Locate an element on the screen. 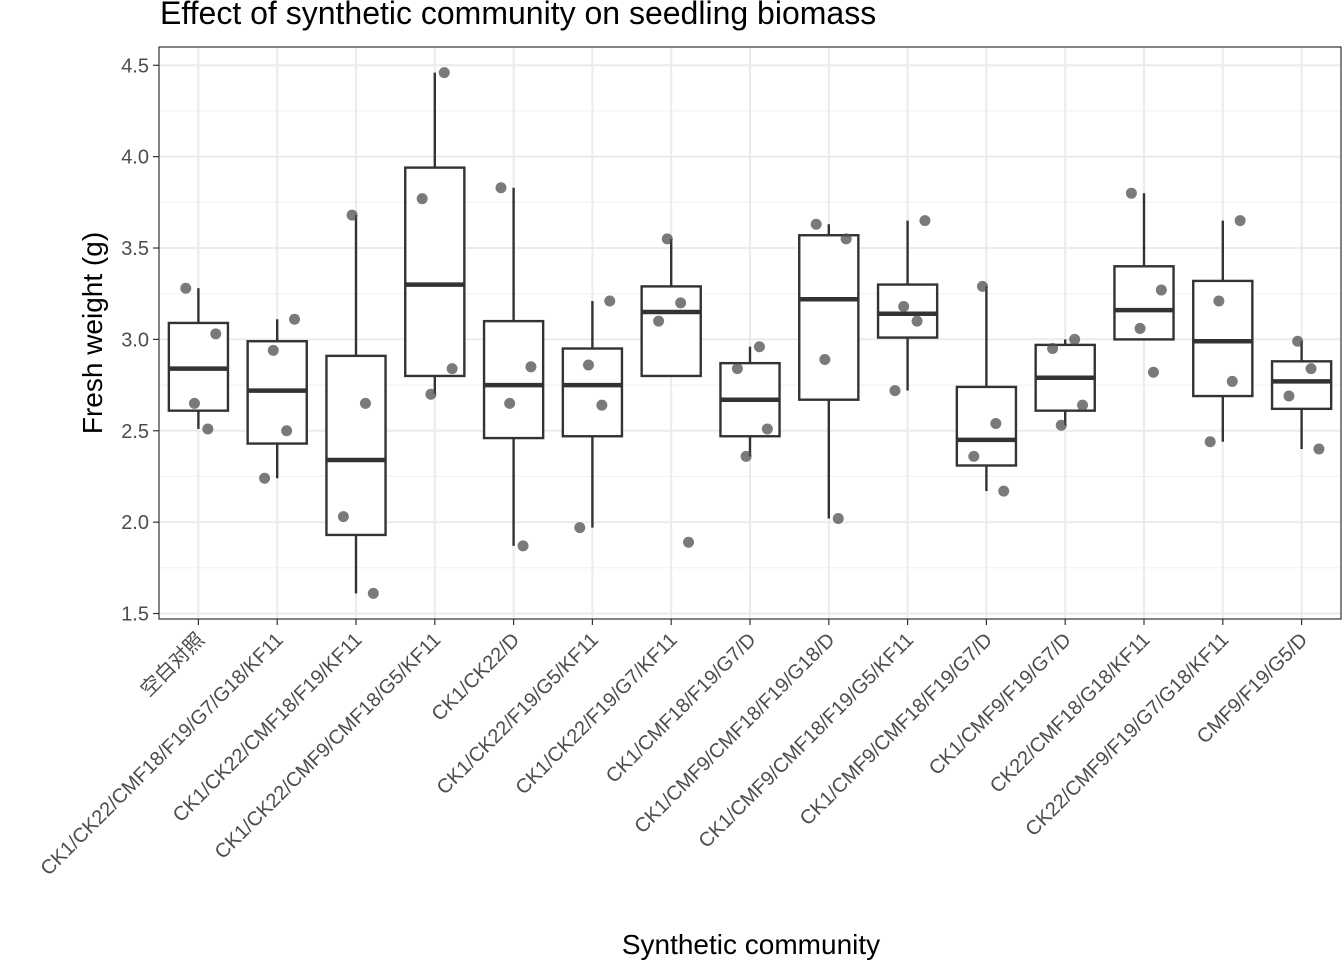  x-tick-label: 空白对照 is located at coordinates (172, 664).